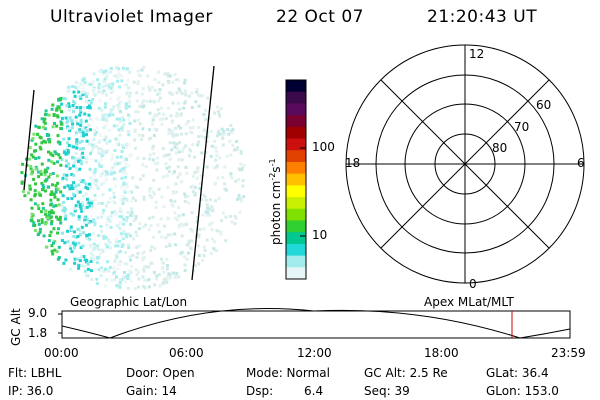 The width and height of the screenshot is (600, 400). Describe the element at coordinates (477, 54) in the screenshot. I see `mlt-label-12: 12` at that location.